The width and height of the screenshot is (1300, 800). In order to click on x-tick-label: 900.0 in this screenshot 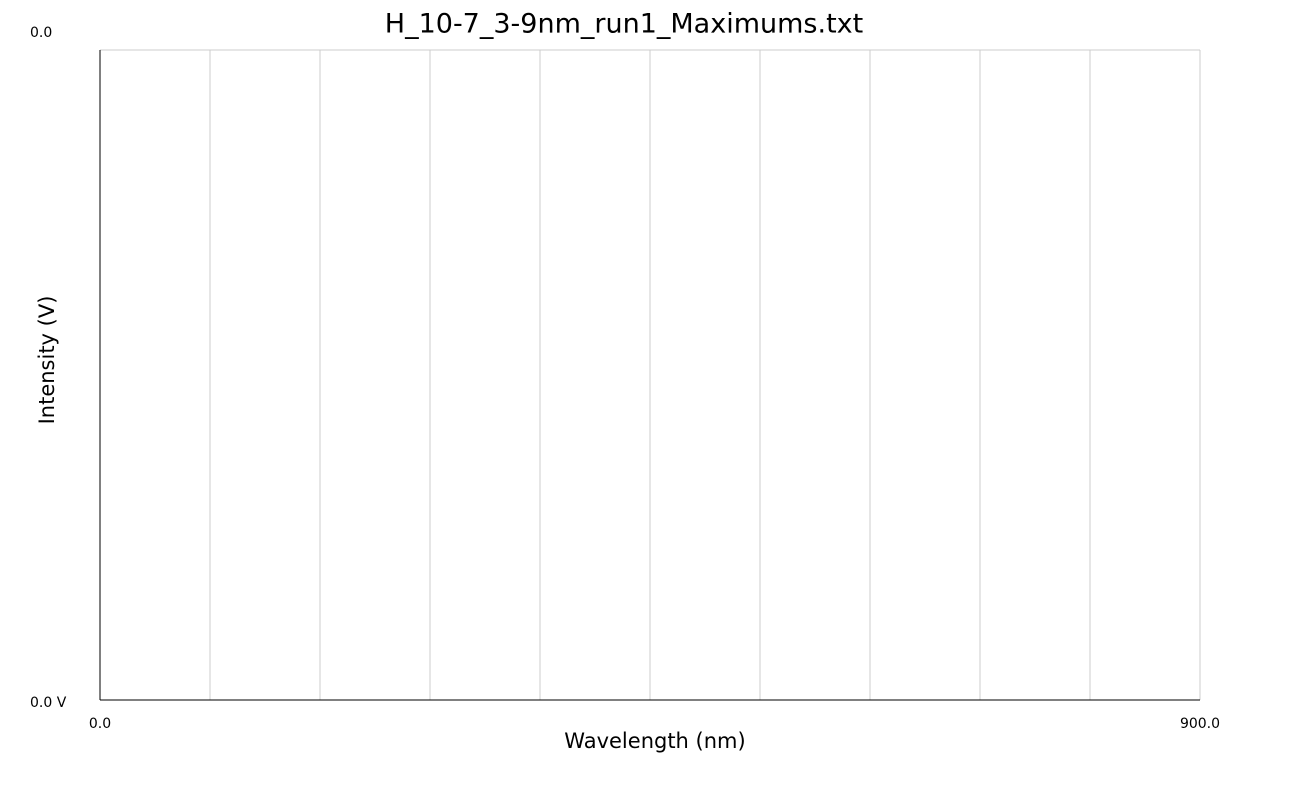, I will do `click(1200, 724)`.